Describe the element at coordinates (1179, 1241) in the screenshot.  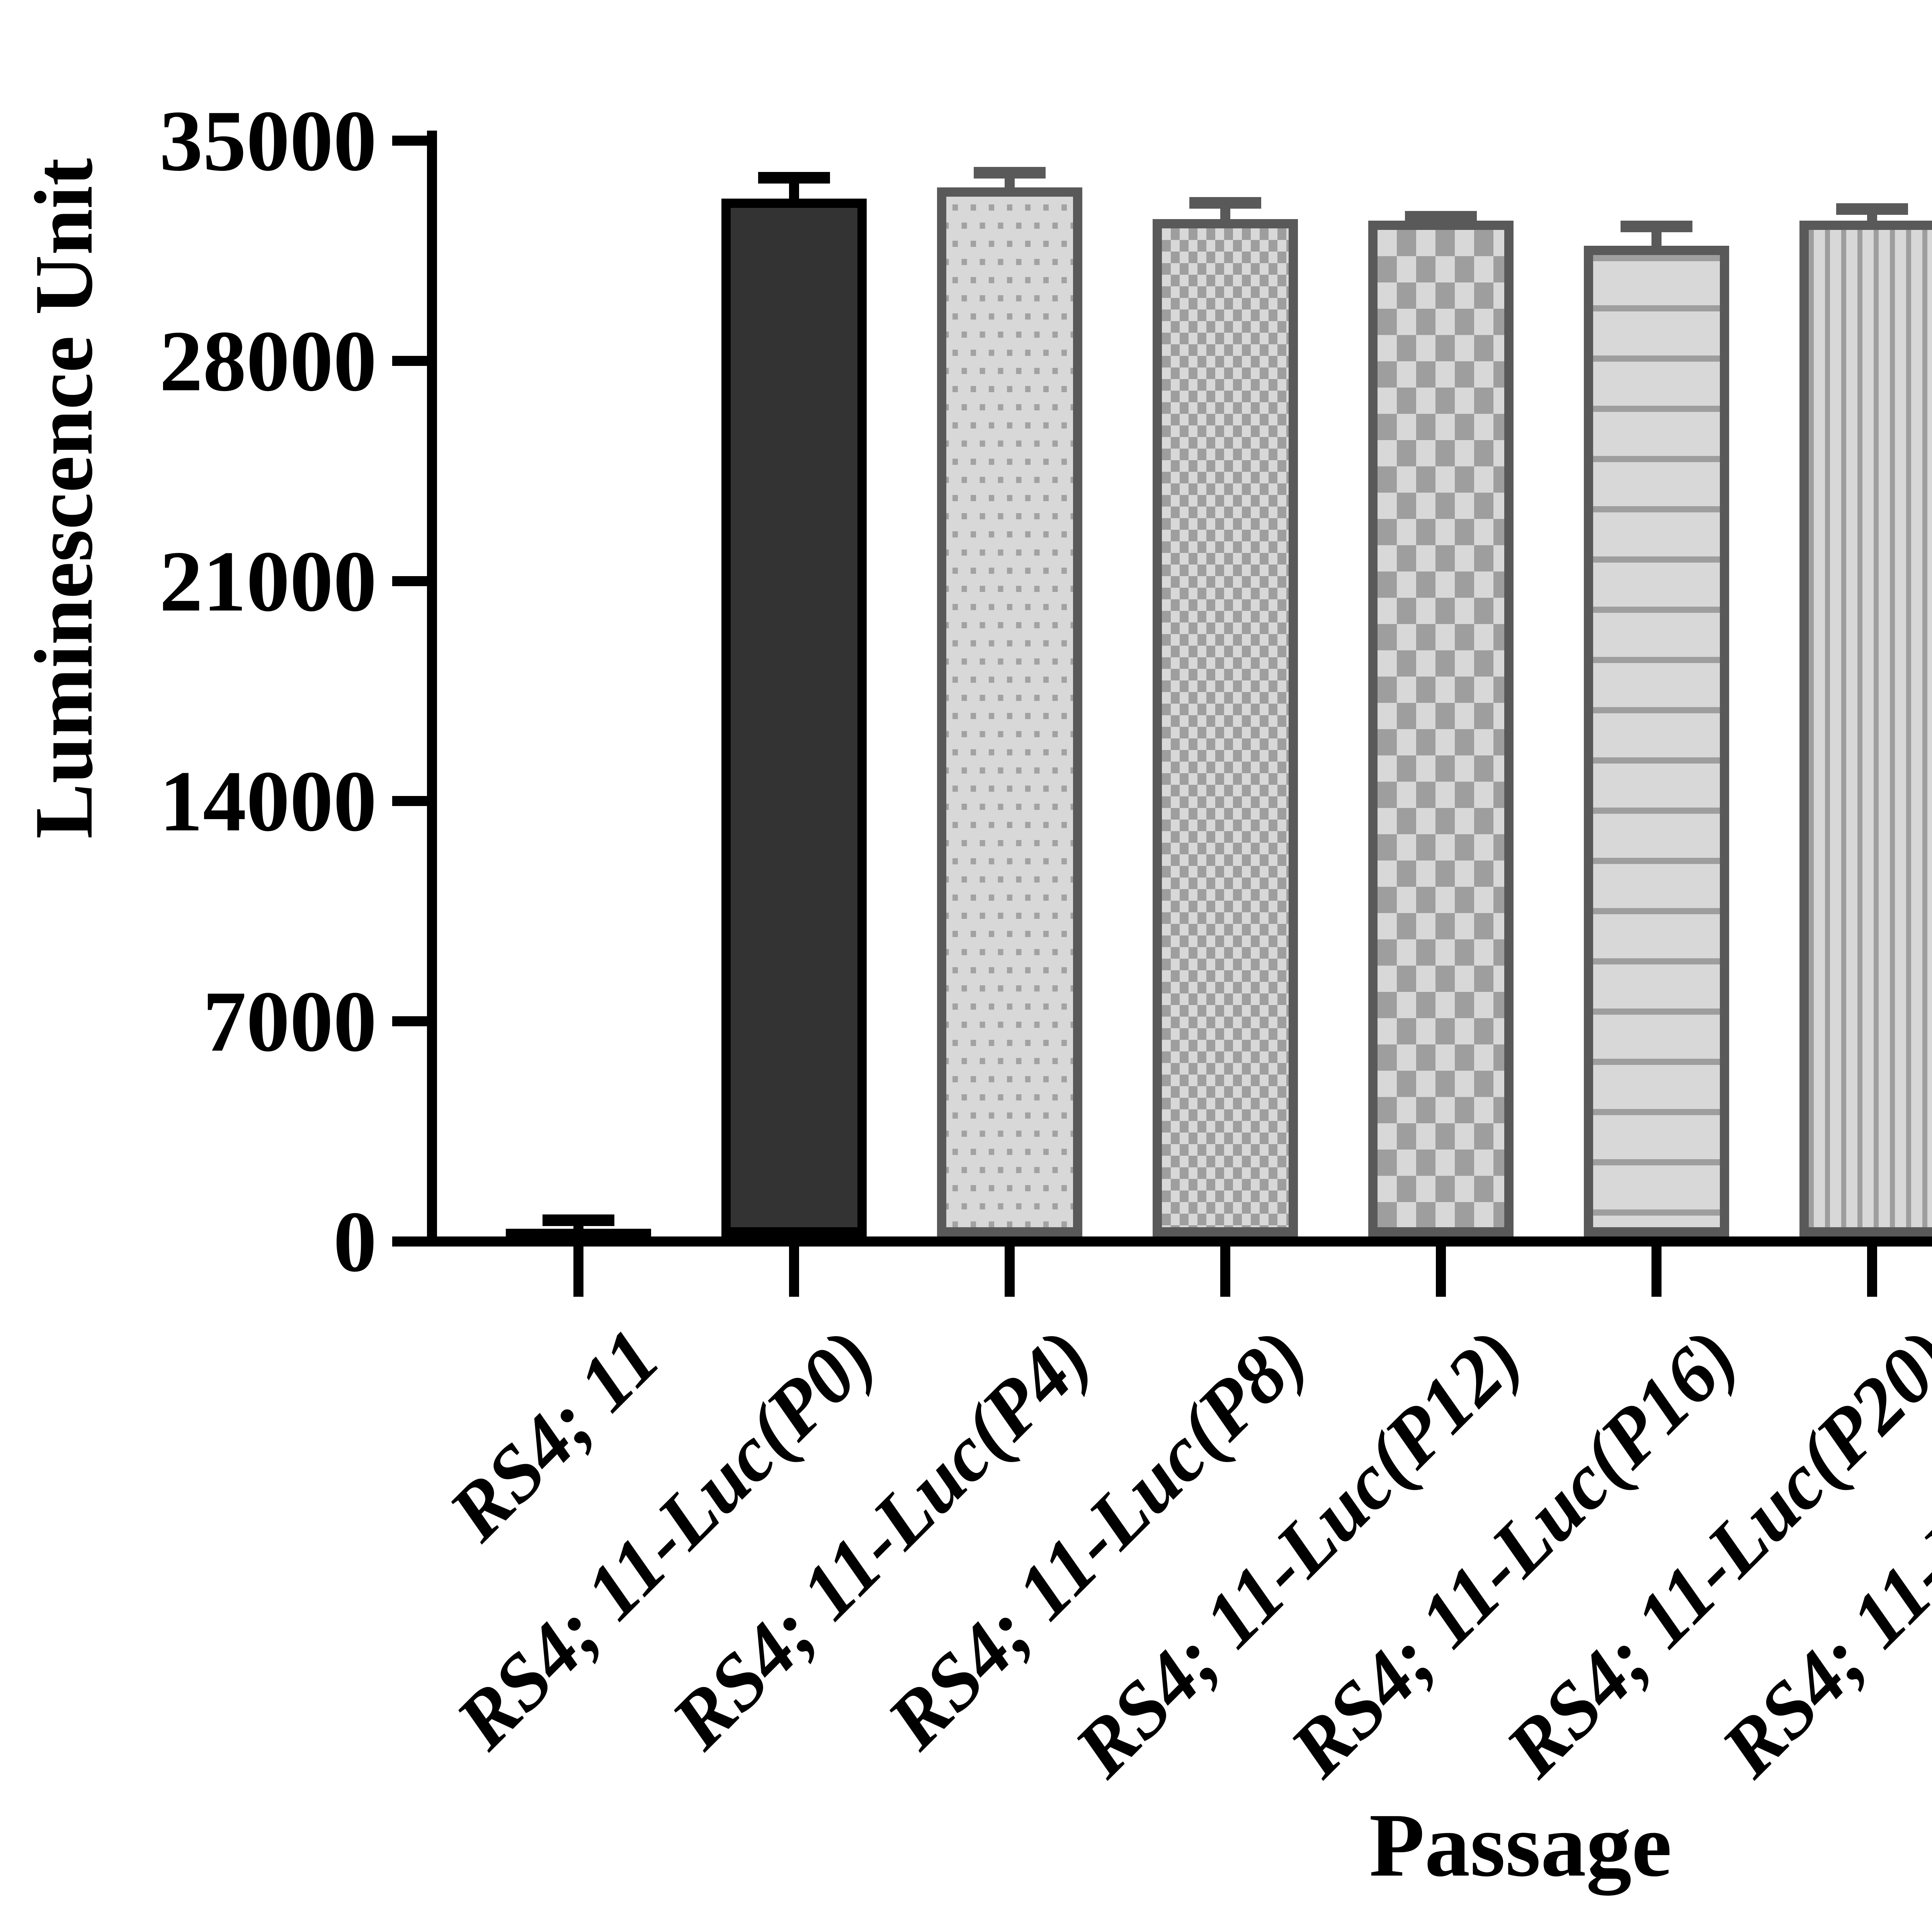
I see `x-axis-line` at that location.